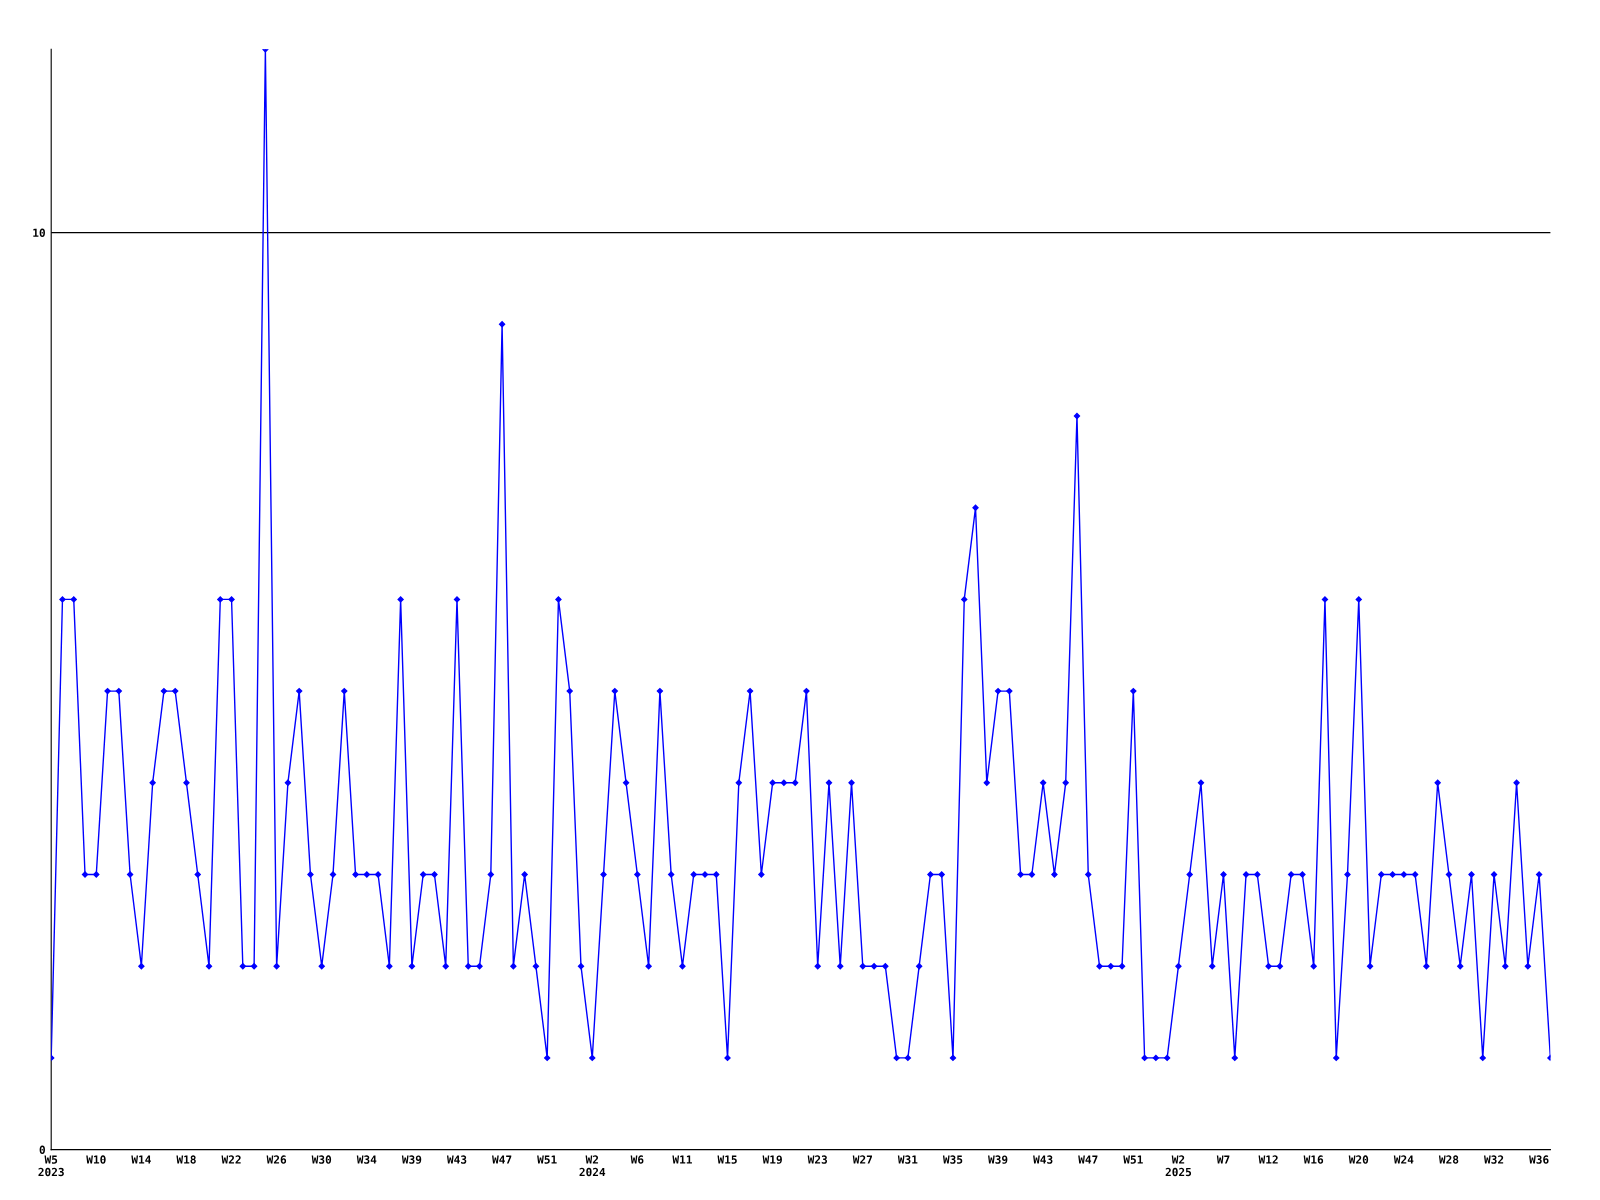 The image size is (1600, 1200). Describe the element at coordinates (366, 1159) in the screenshot. I see `x-tick-label: W34` at that location.